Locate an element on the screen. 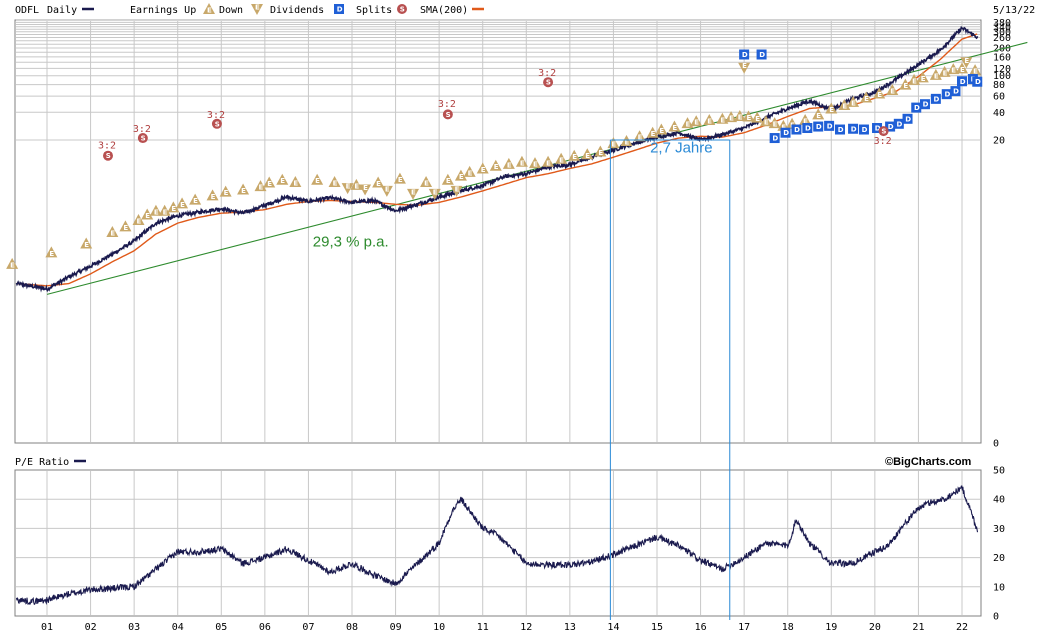 This screenshot has height=635, width=1045. x-tick-label: 08 is located at coordinates (352, 627).